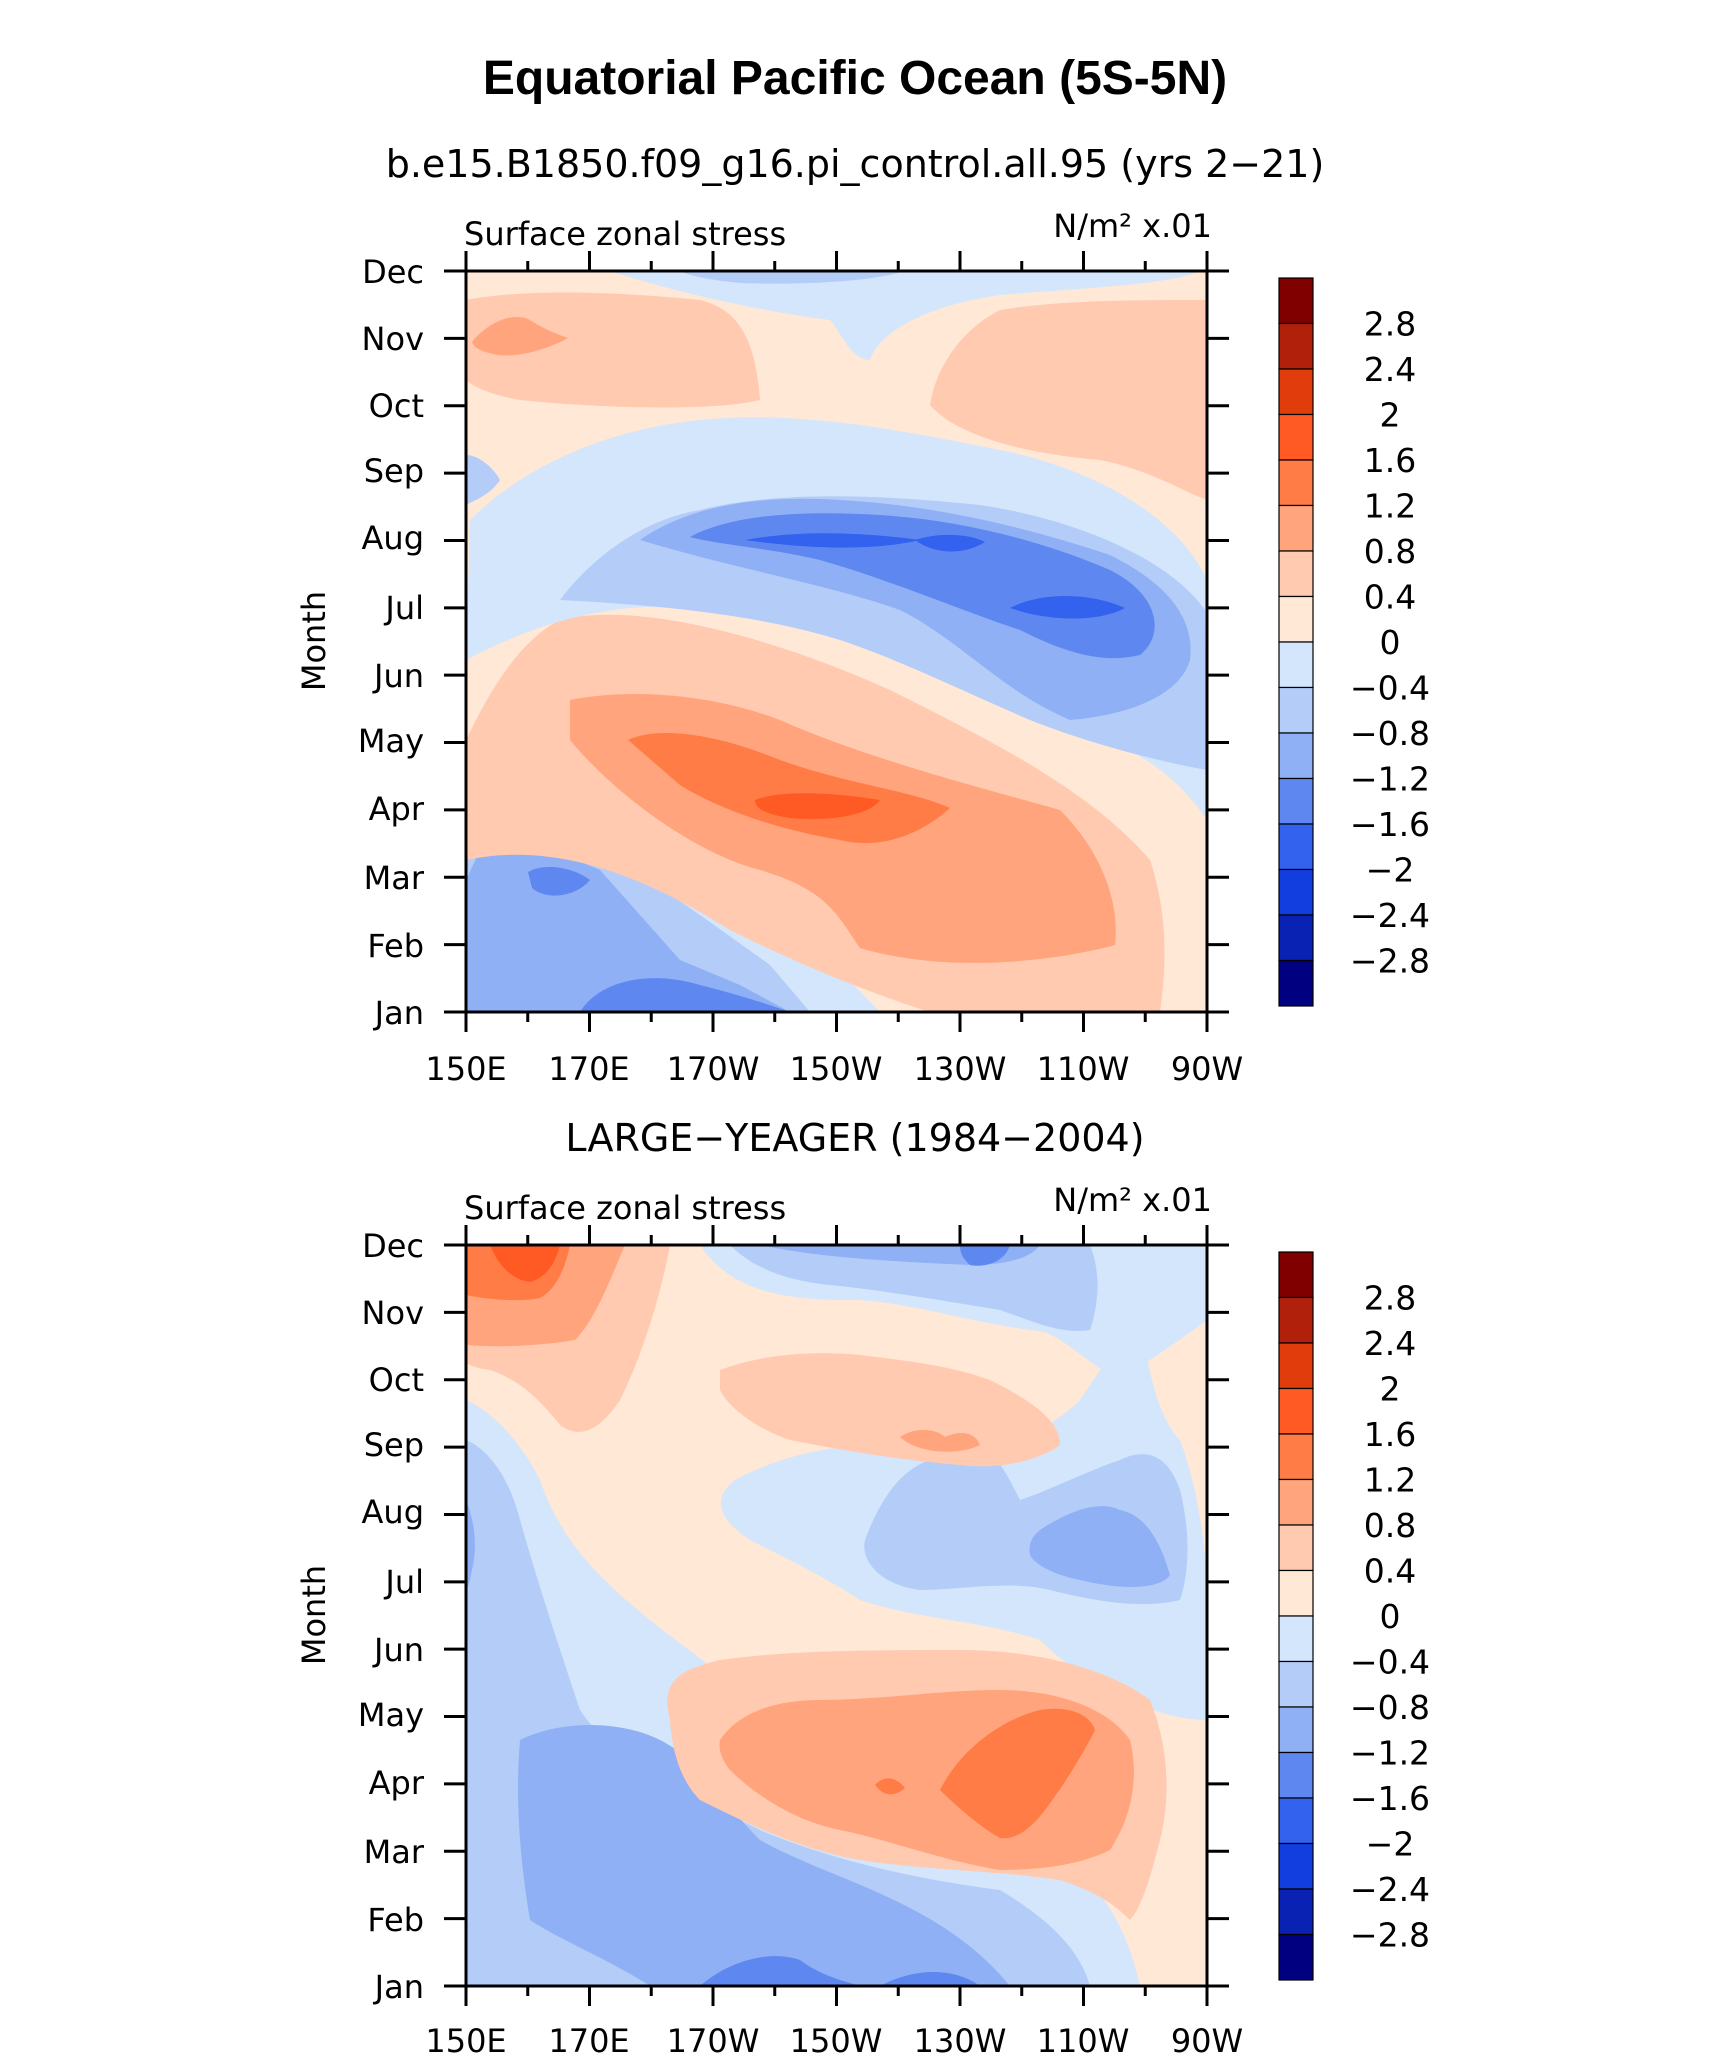  Describe the element at coordinates (836, 2041) in the screenshot. I see `p2-xtick-150w: 150W` at that location.